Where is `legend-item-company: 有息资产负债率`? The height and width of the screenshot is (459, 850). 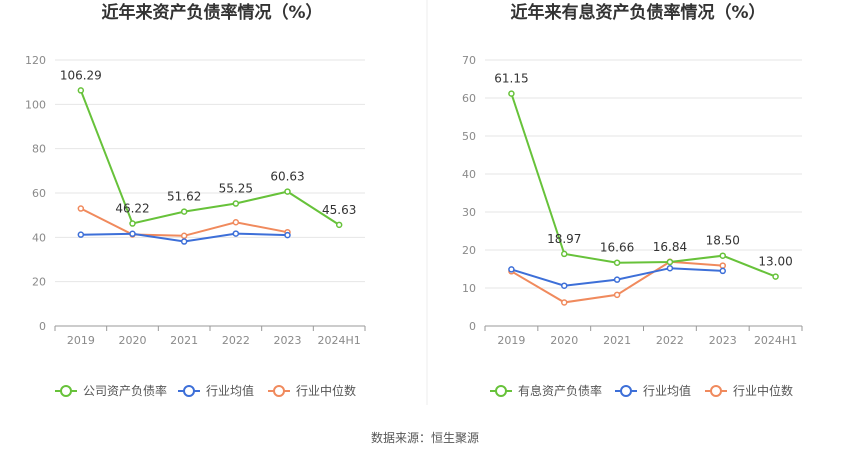 legend-item-company: 有息资产负债率 is located at coordinates (546, 390).